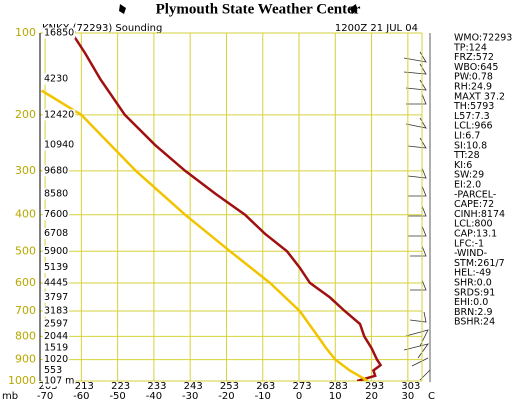 Image resolution: width=521 pixels, height=411 pixels. I want to click on height-label: 8580, so click(56, 193).